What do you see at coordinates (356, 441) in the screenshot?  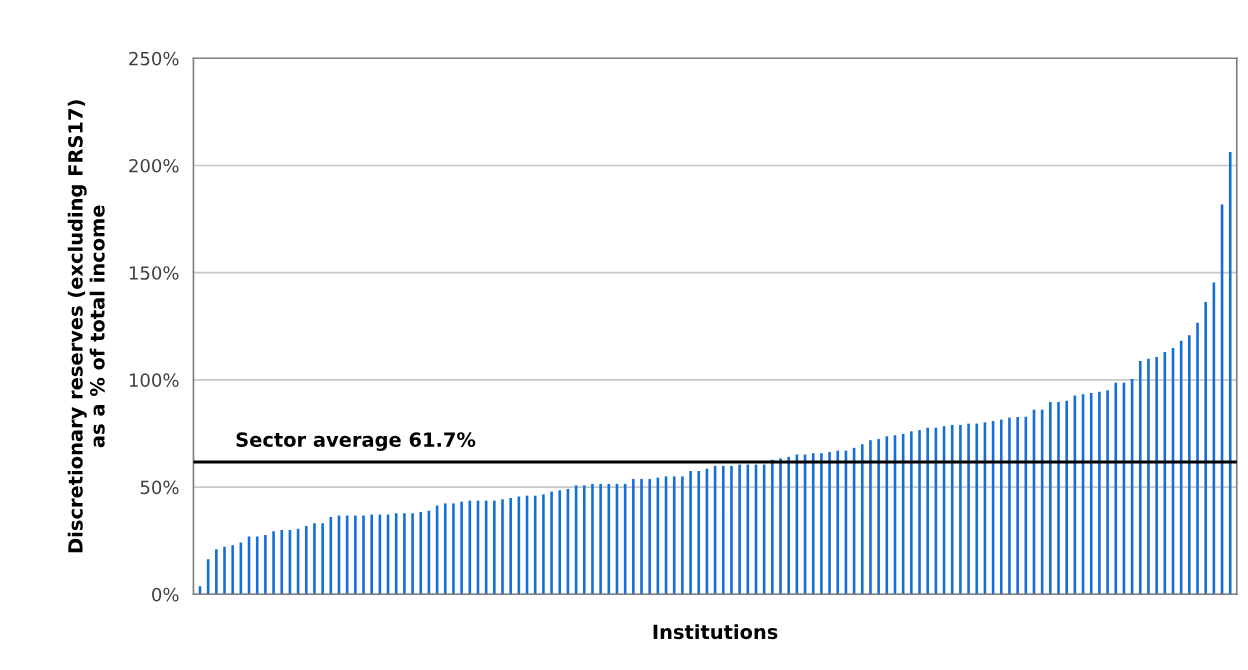 I see `ref-line-label: Sector average 61.7%` at bounding box center [356, 441].